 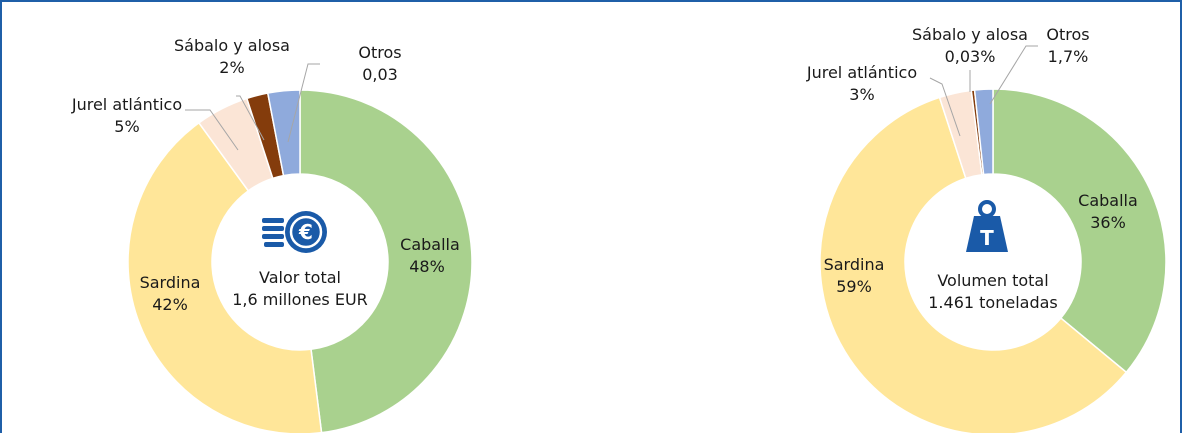 What do you see at coordinates (1068, 56) in the screenshot?
I see `slice-label-otros-value: 1,7%` at bounding box center [1068, 56].